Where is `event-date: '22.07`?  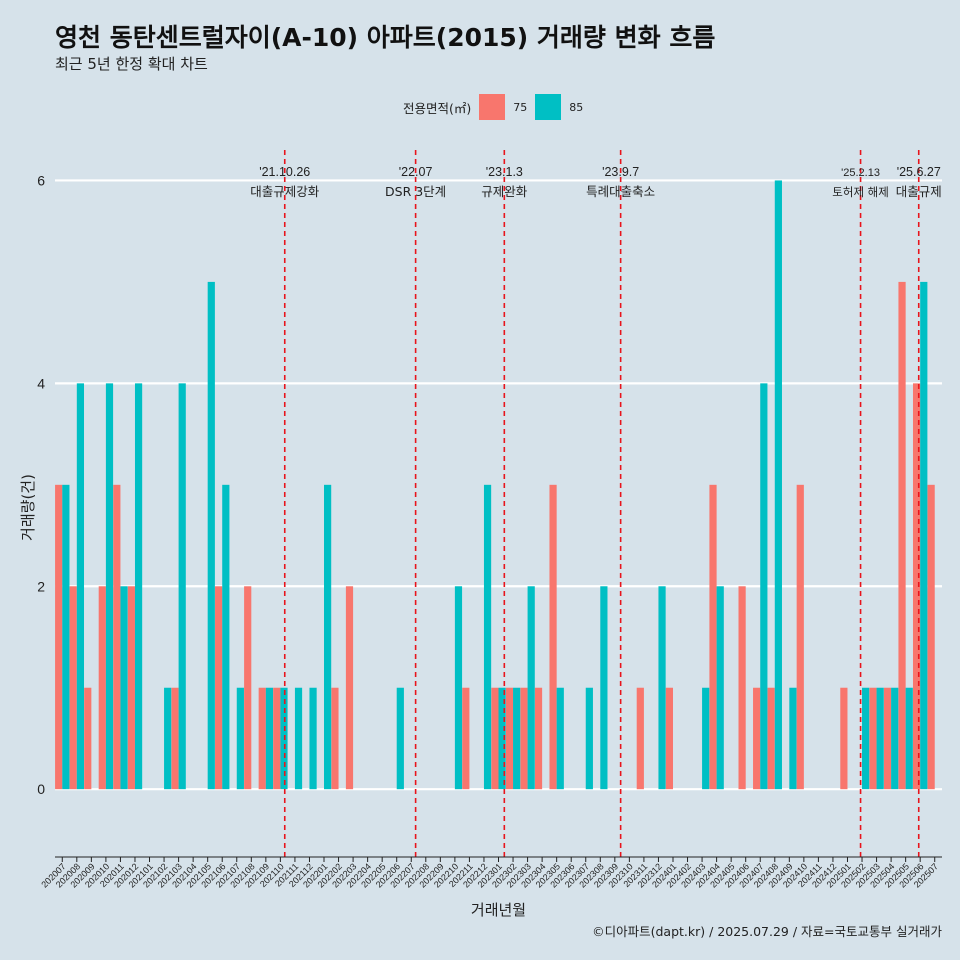 event-date: '22.07 is located at coordinates (416, 172).